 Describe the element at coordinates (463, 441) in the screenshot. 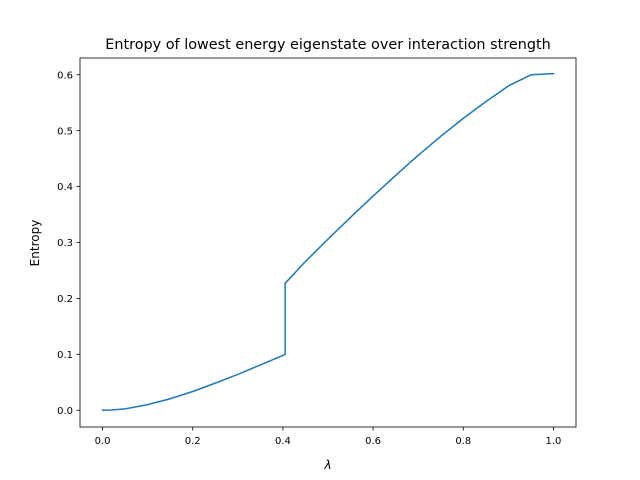

I see `x-tick-label: 0.8` at that location.